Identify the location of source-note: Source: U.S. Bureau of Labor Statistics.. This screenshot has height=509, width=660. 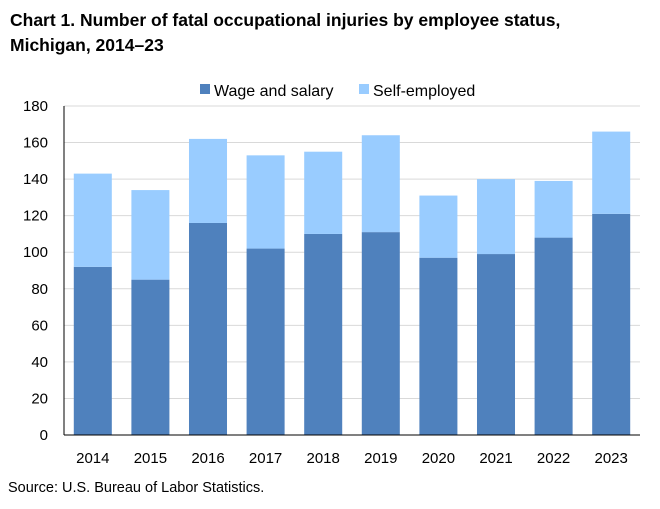
(136, 488).